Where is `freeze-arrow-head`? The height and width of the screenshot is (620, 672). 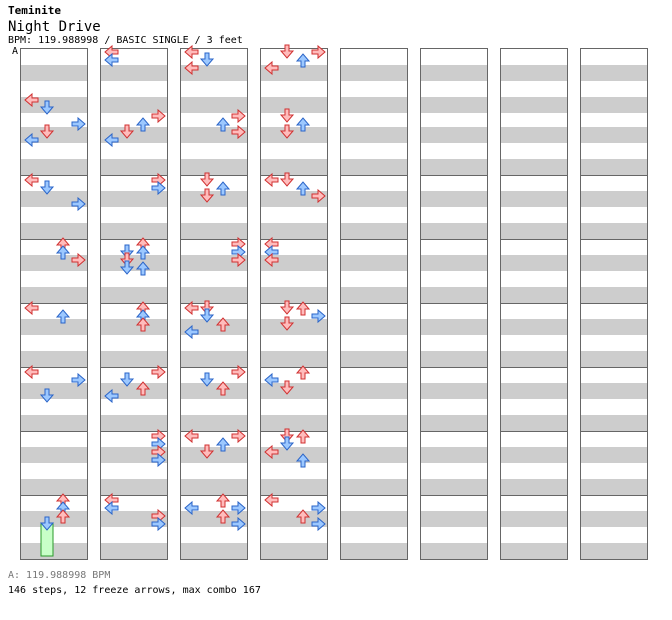
freeze-arrow-head is located at coordinates (47, 523).